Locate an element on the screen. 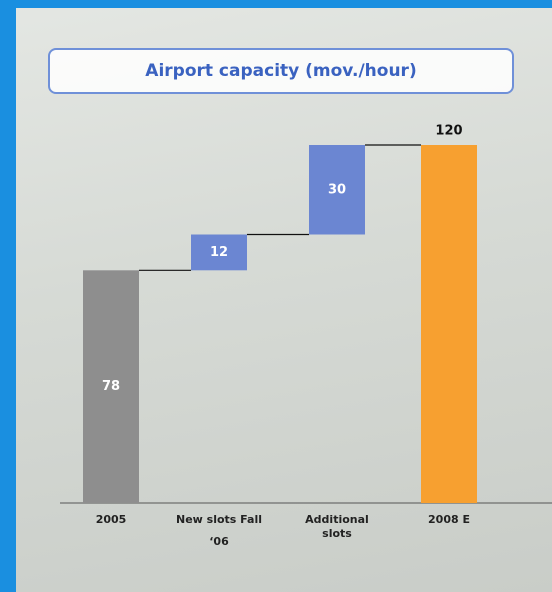  x-tick-label: 2005 is located at coordinates (111, 519).